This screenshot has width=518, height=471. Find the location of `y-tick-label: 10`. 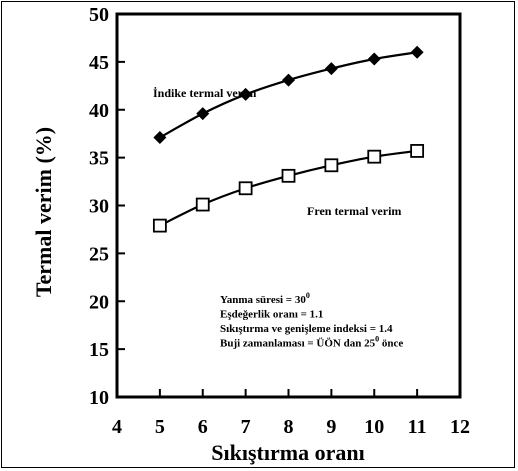

y-tick-label: 10 is located at coordinates (99, 398).